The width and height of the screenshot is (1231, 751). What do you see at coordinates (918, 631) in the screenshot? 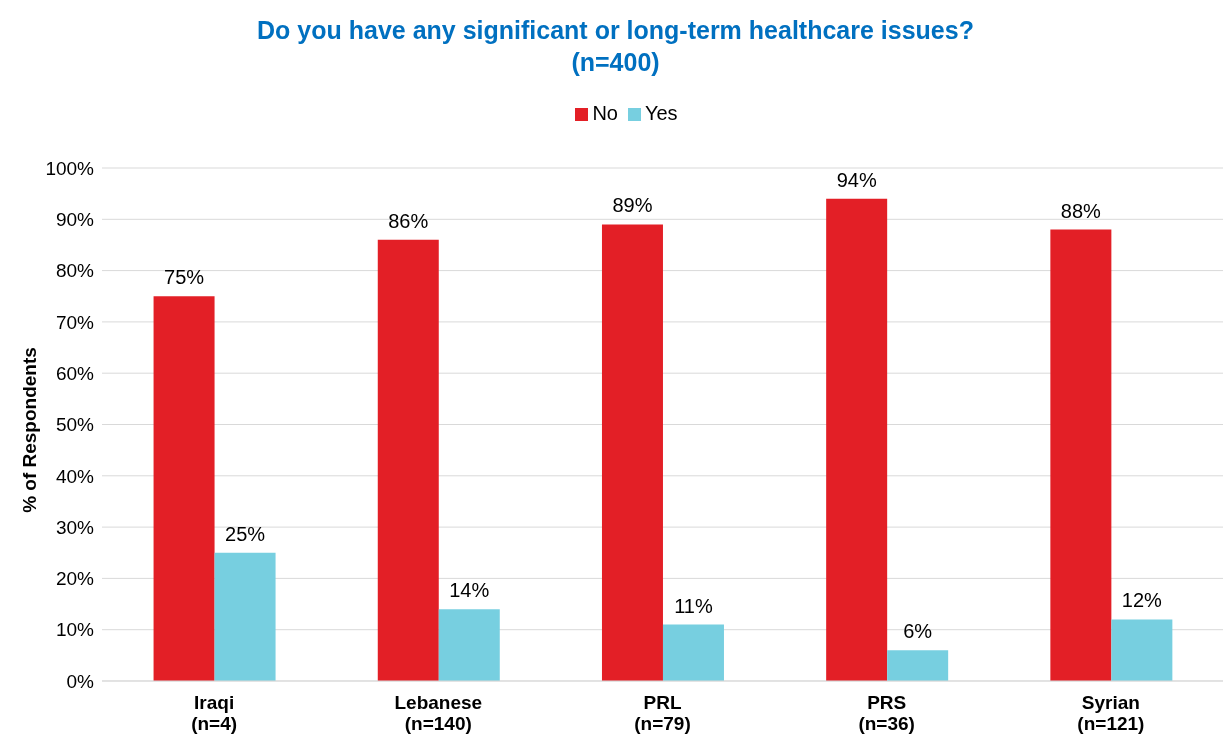
I see `data-label: 6%` at bounding box center [918, 631].